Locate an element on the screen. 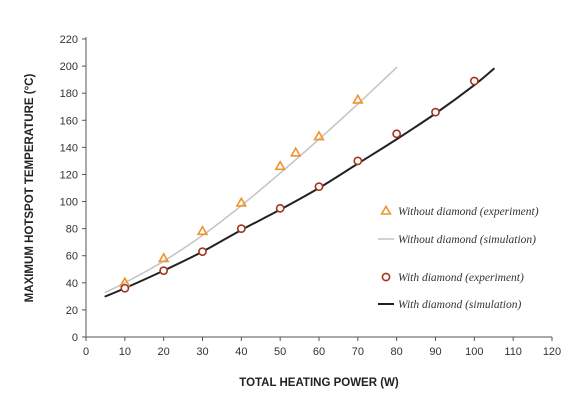  x-tick-label: 0 is located at coordinates (86, 352).